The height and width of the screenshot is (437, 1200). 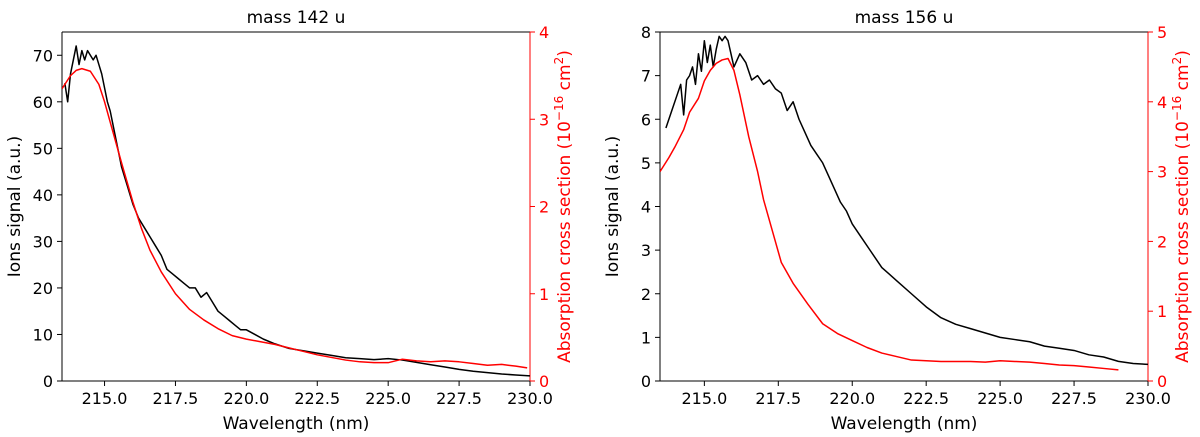 What do you see at coordinates (646, 207) in the screenshot?
I see `left-y-tick-label: 4` at bounding box center [646, 207].